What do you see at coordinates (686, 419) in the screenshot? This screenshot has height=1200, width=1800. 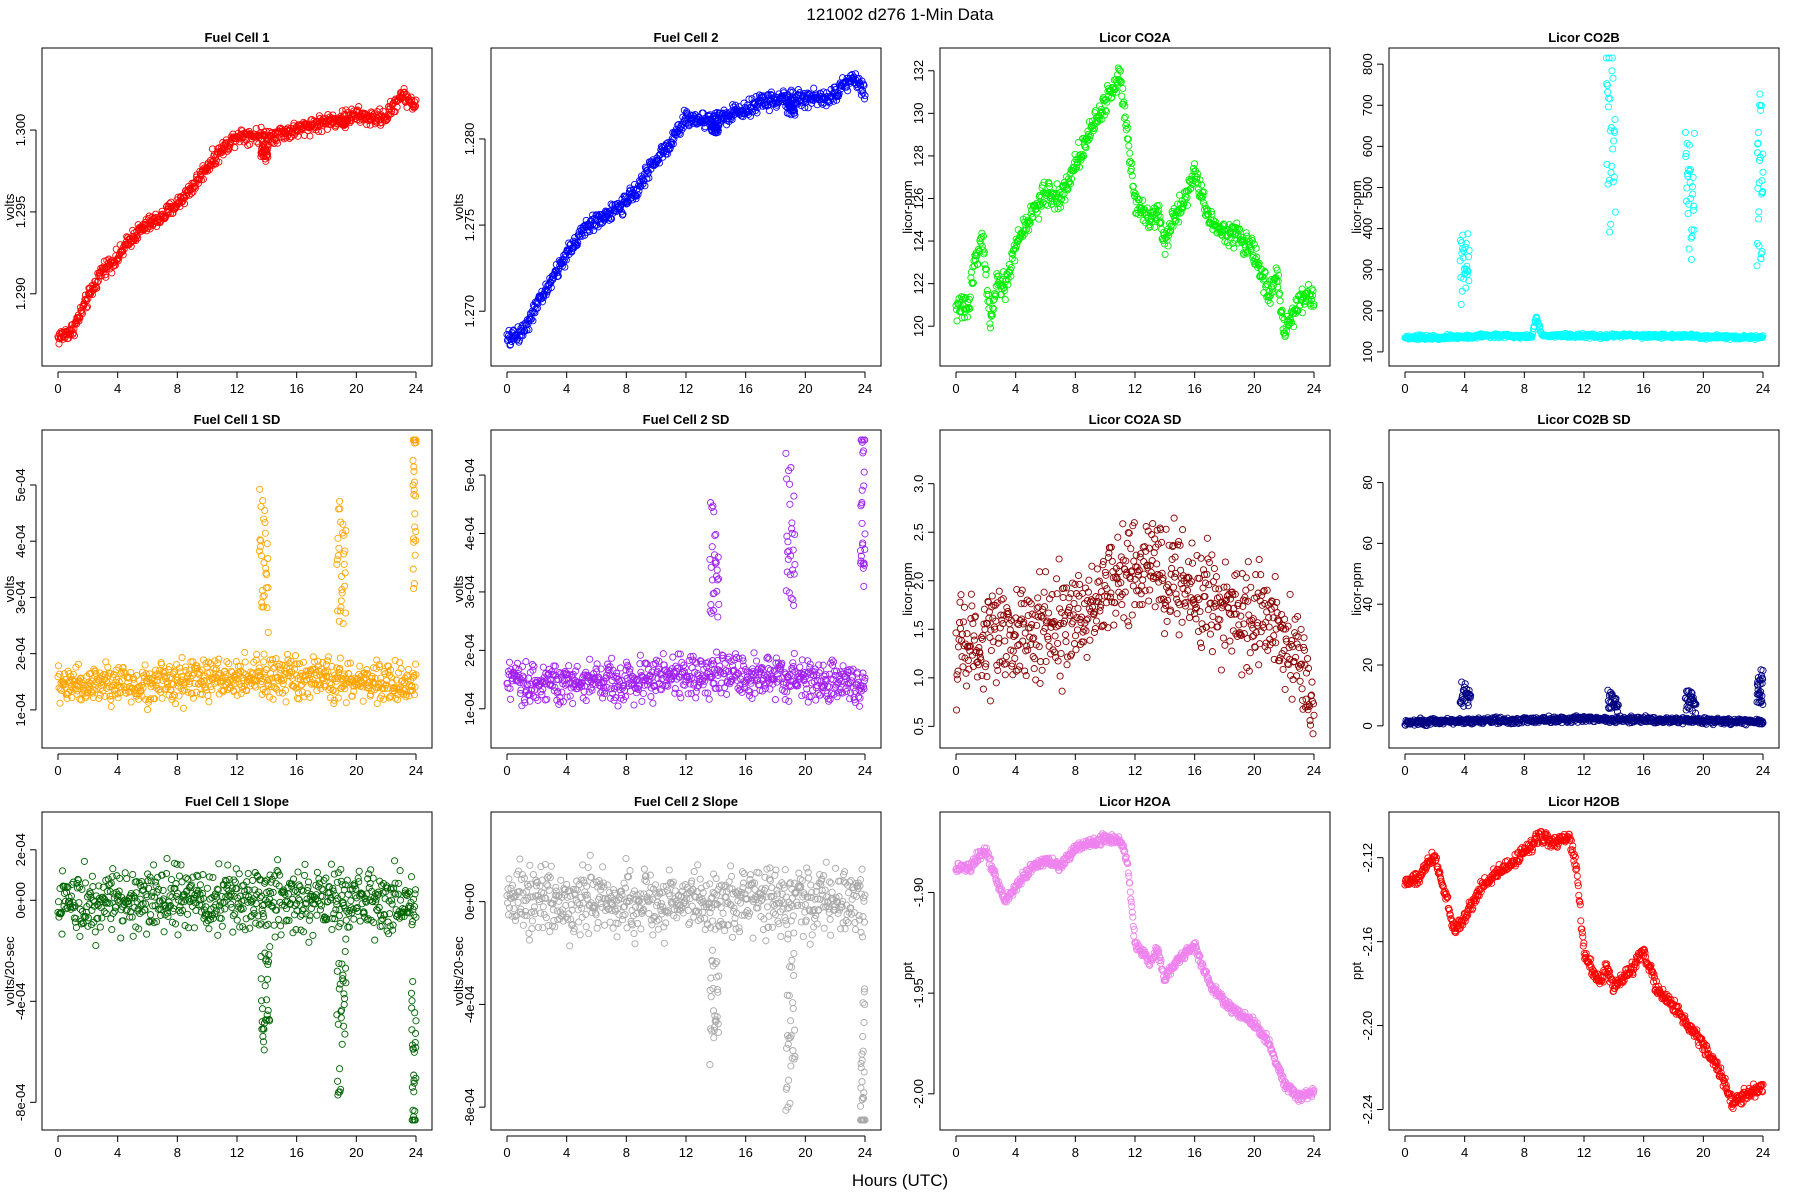 I see `panel-title: Fuel Cell 2 SD` at bounding box center [686, 419].